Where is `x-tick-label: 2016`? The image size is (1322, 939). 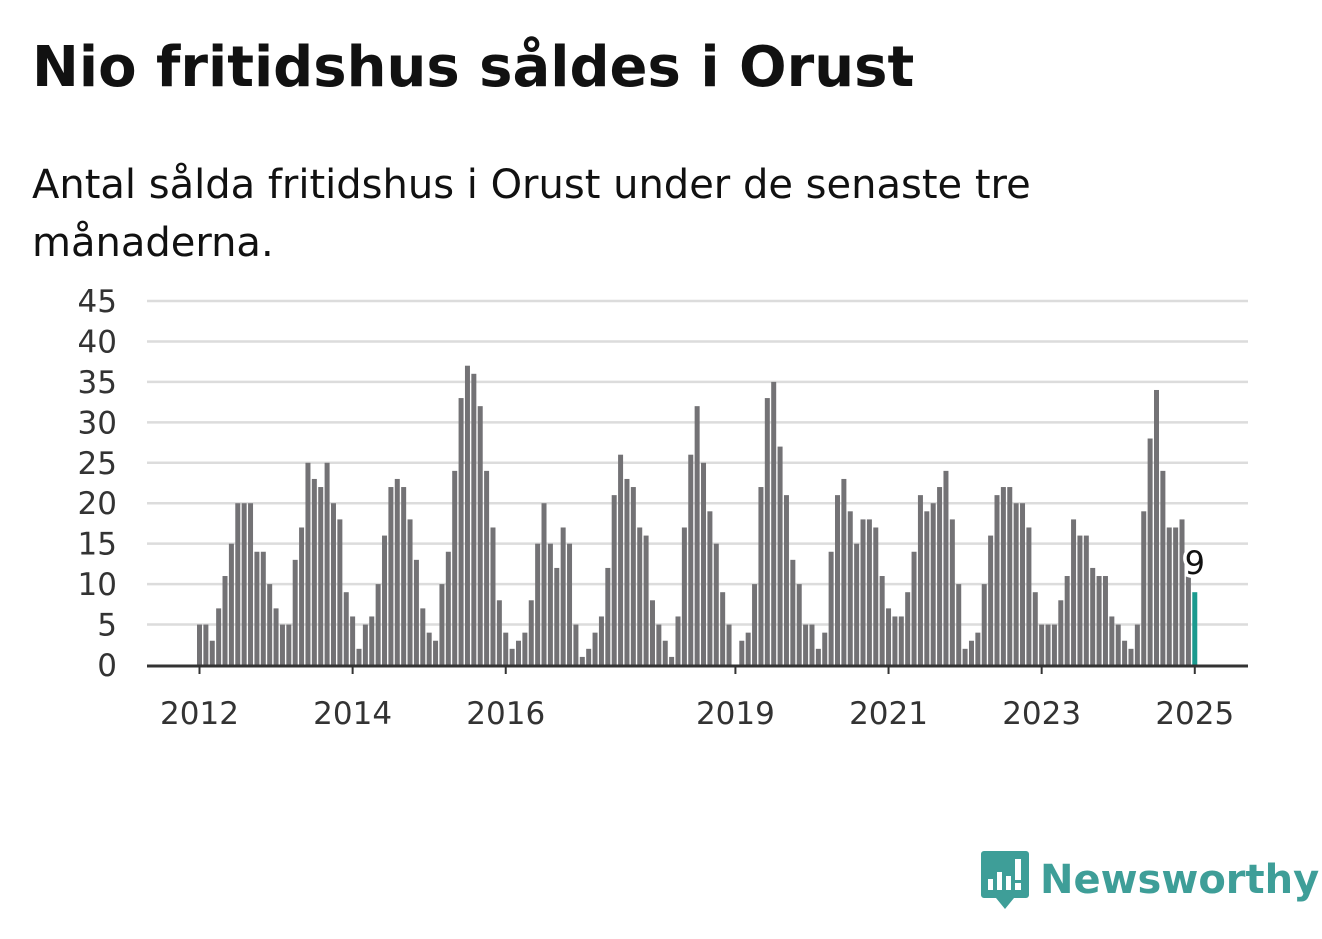 x-tick-label: 2016 is located at coordinates (505, 714).